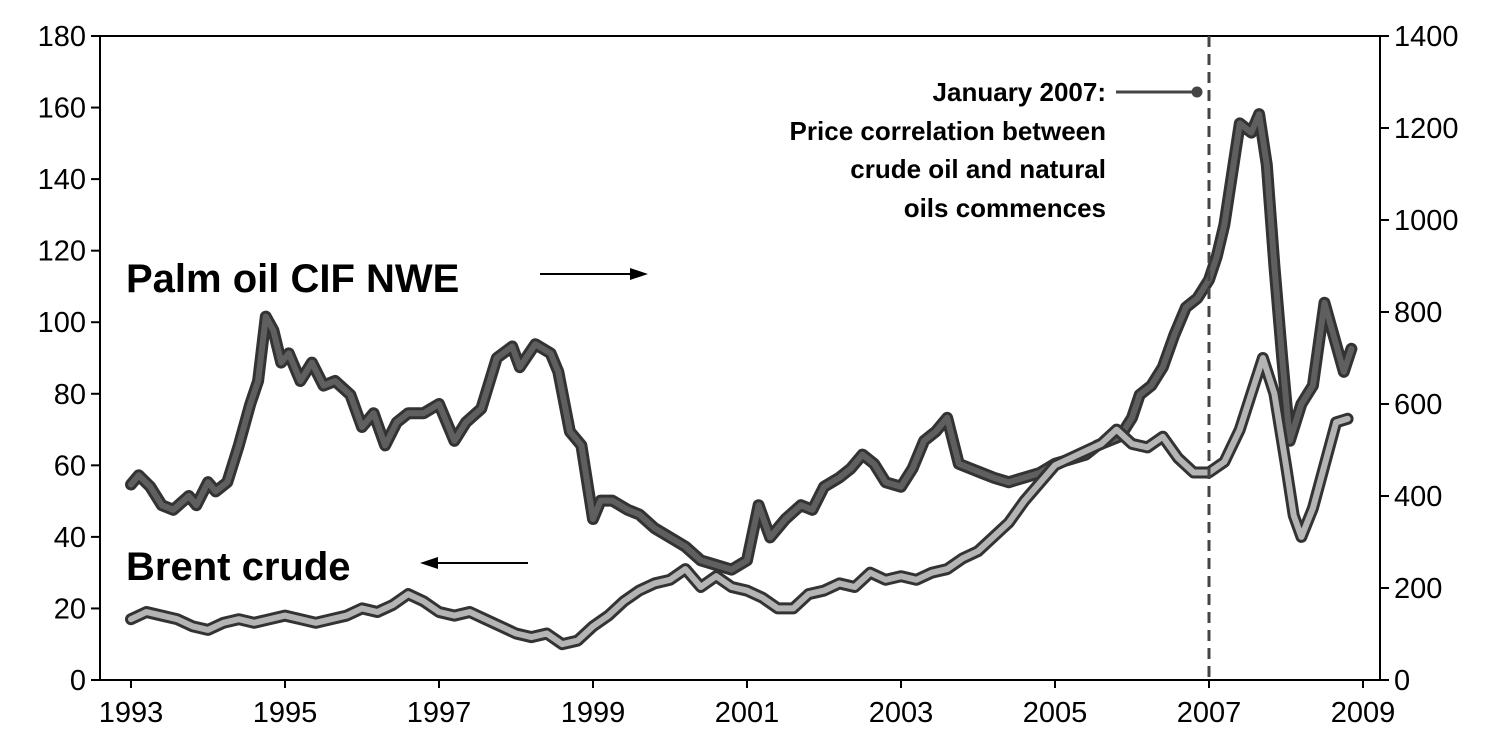  Describe the element at coordinates (78, 681) in the screenshot. I see `left-tick-label: 0` at that location.